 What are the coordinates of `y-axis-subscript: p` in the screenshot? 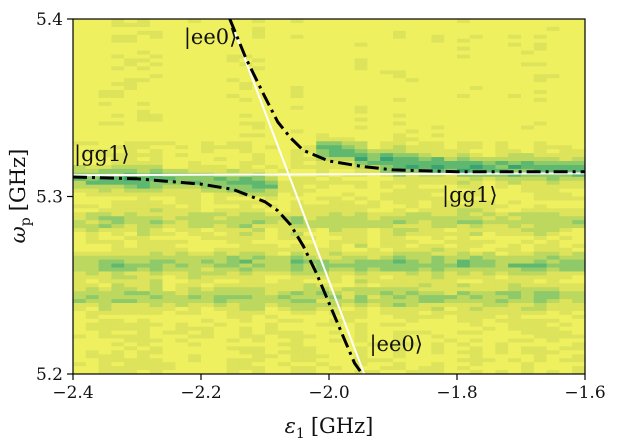 It's located at (26, 221).